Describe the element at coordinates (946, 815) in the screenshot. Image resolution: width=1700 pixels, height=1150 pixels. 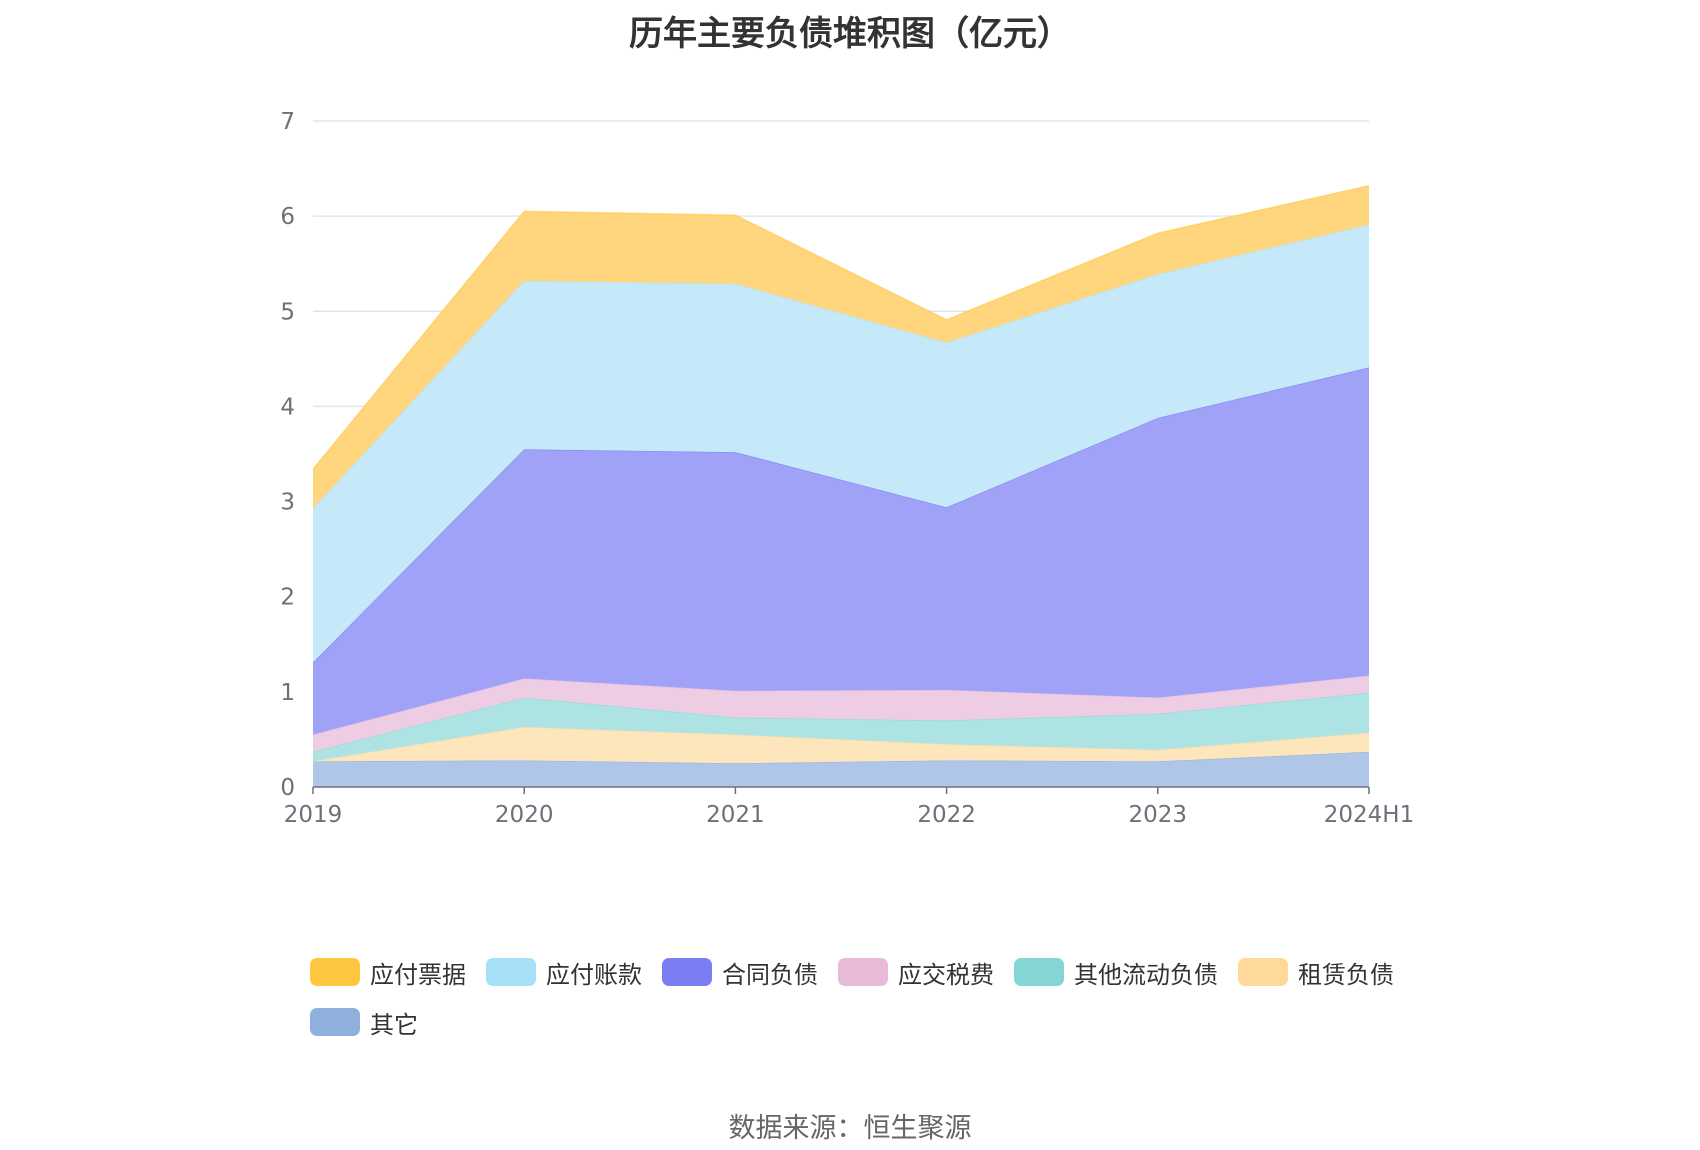
I see `x-tick-label: 2022` at that location.